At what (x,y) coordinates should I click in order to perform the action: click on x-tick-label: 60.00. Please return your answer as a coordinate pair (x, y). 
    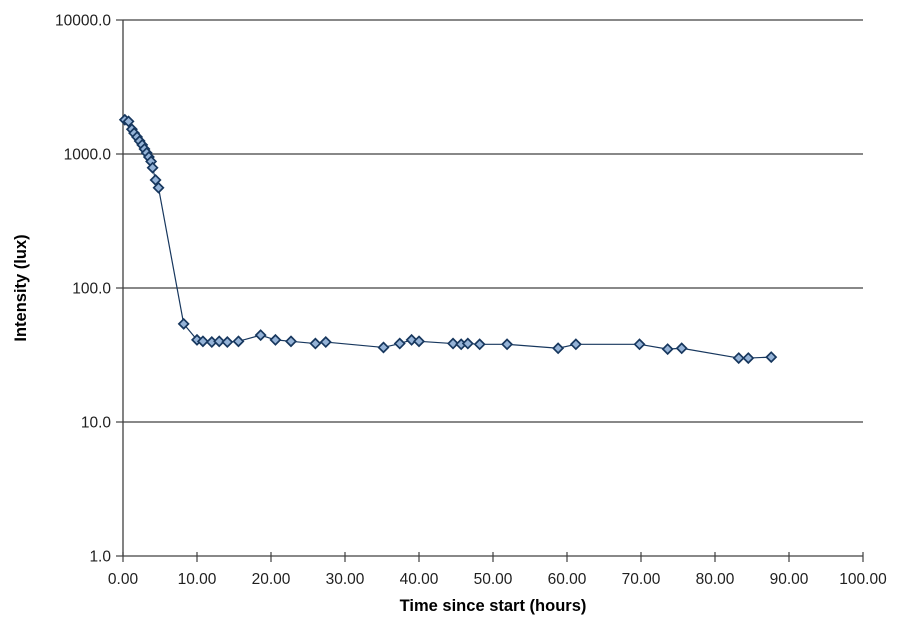
    Looking at the image, I should click on (567, 579).